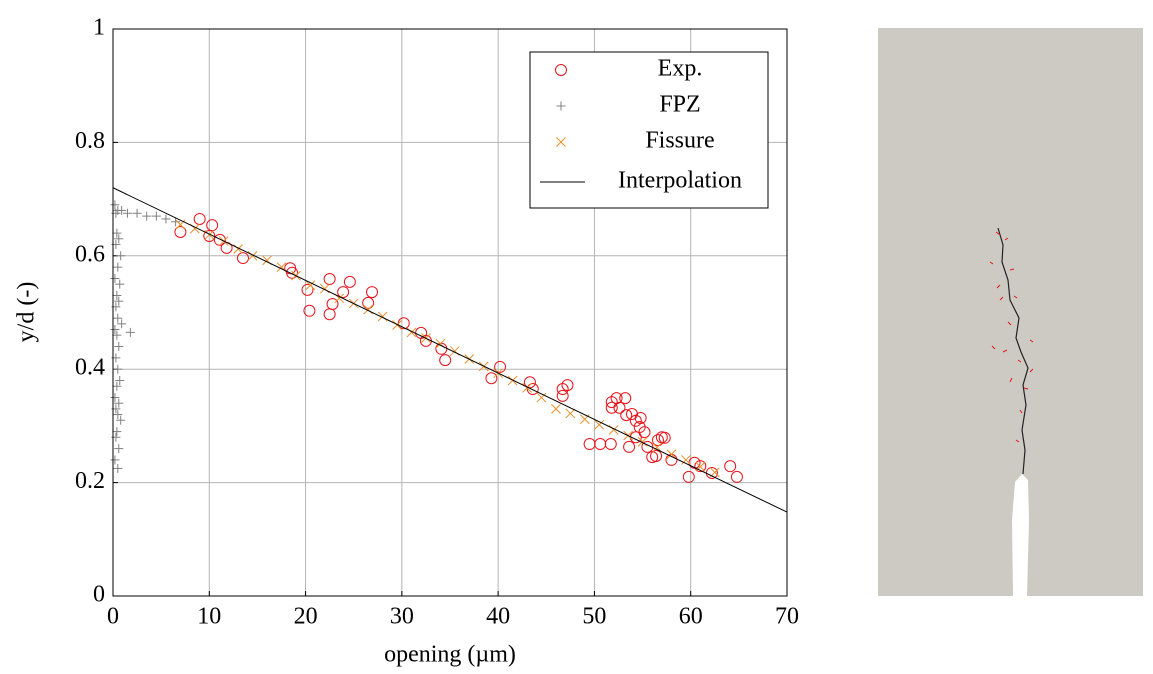  Describe the element at coordinates (450, 655) in the screenshot. I see `x-axis-label: opening (µm)` at that location.